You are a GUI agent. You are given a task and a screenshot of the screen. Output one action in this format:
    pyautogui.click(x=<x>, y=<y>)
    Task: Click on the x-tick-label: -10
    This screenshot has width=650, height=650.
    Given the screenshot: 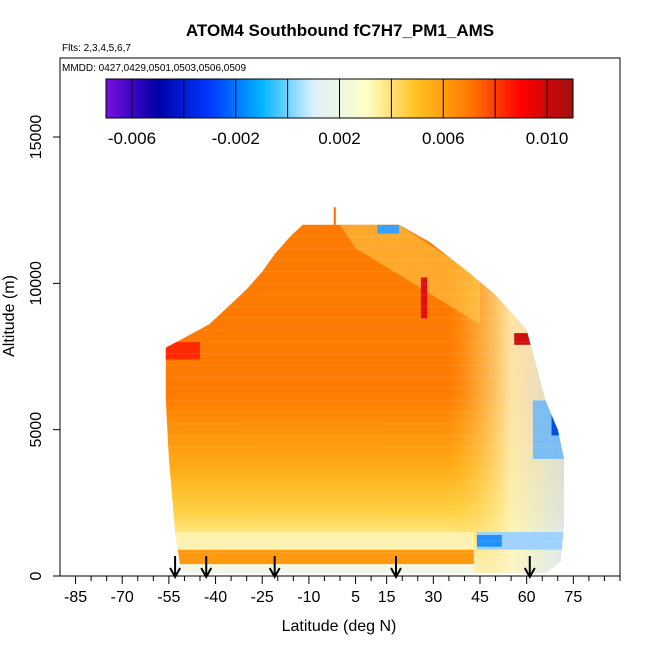 What is the action you would take?
    pyautogui.click(x=308, y=597)
    